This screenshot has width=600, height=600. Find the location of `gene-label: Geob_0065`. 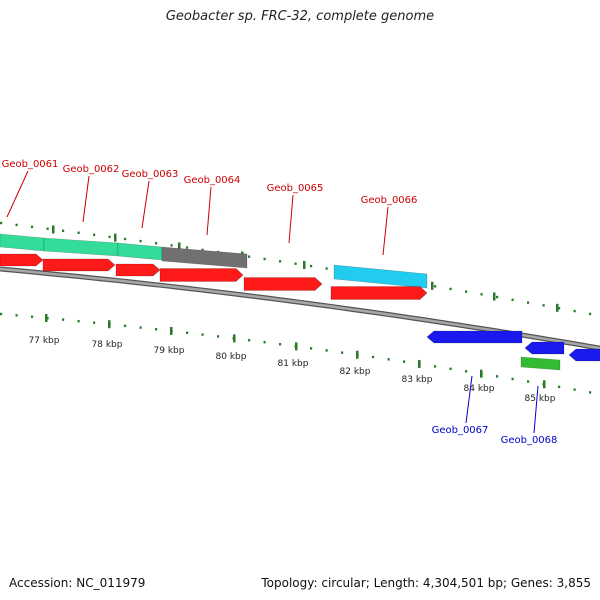

gene-label: Geob_0065 is located at coordinates (295, 188).